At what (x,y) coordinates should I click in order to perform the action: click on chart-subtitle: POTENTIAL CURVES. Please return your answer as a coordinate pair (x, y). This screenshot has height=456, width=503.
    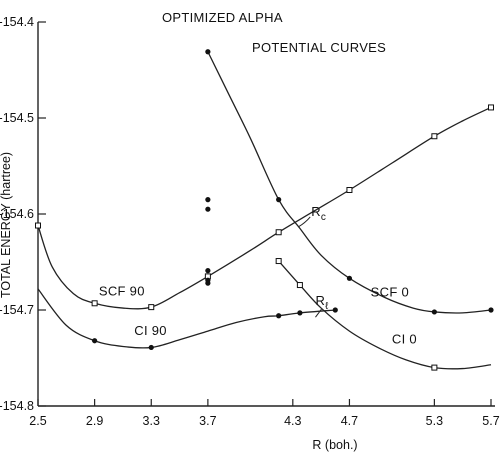
    Looking at the image, I should click on (319, 47).